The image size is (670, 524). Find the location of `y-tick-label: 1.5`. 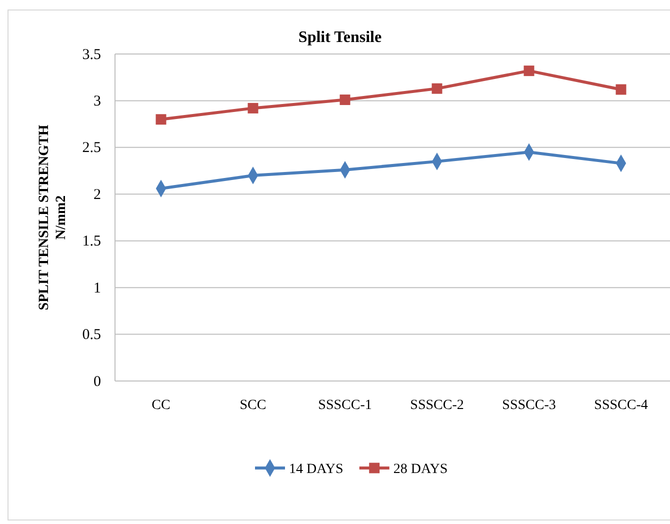

y-tick-label: 1.5 is located at coordinates (91, 242).